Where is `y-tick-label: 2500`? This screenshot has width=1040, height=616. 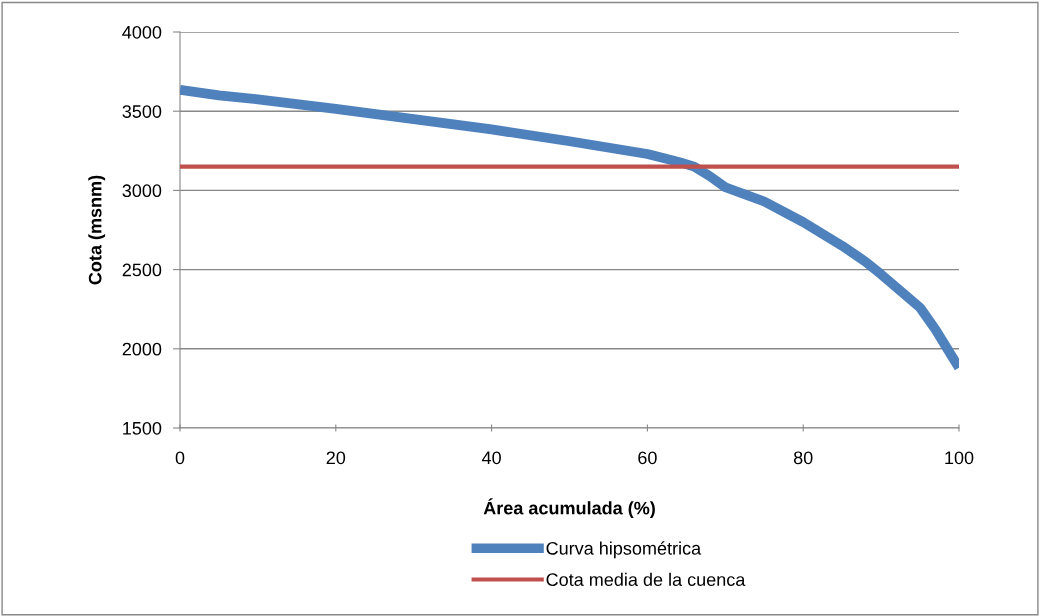 y-tick-label: 2500 is located at coordinates (142, 270).